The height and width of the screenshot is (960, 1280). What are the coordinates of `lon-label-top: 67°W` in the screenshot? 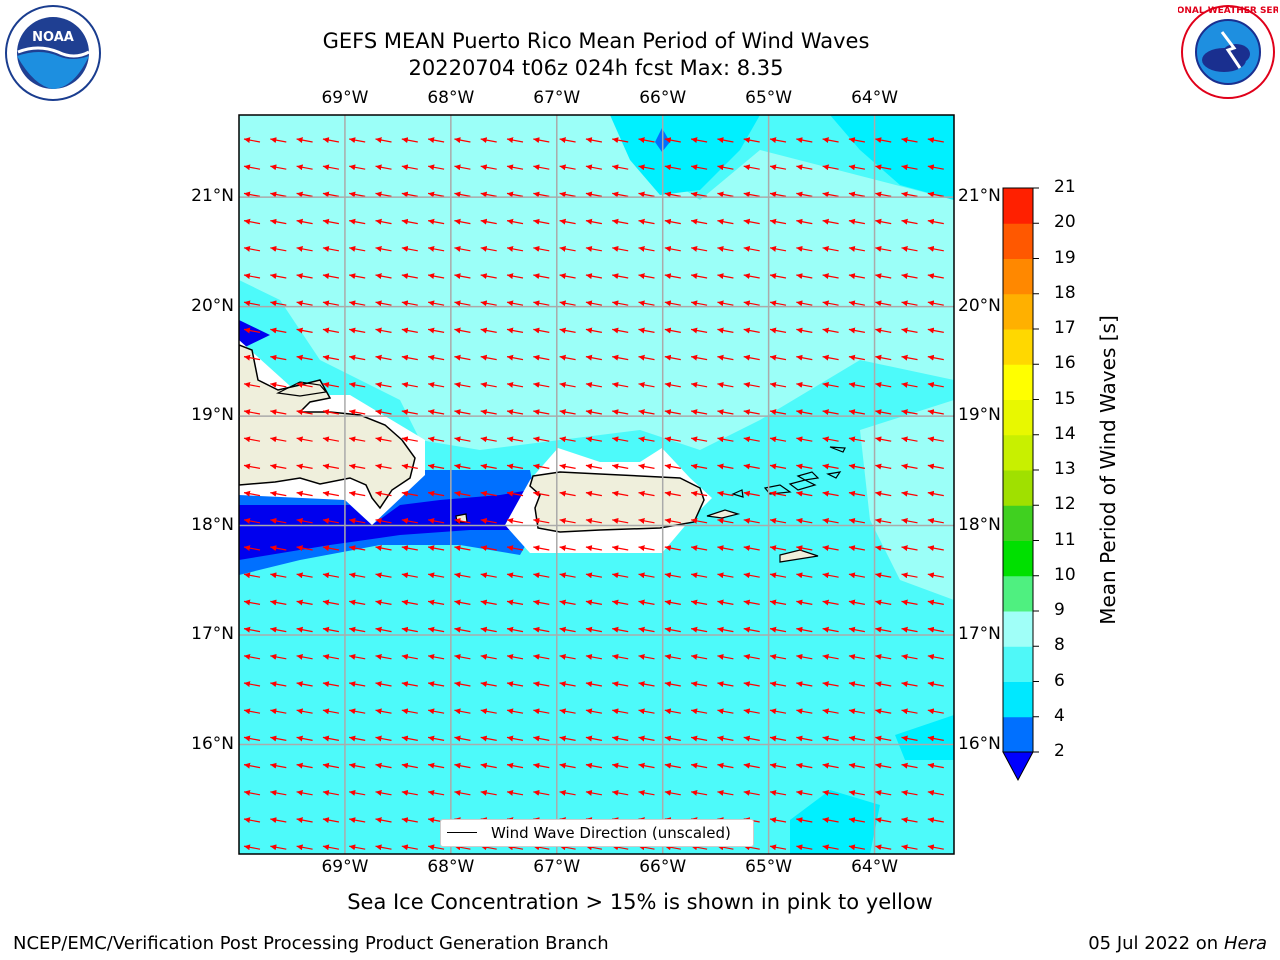 It's located at (557, 98).